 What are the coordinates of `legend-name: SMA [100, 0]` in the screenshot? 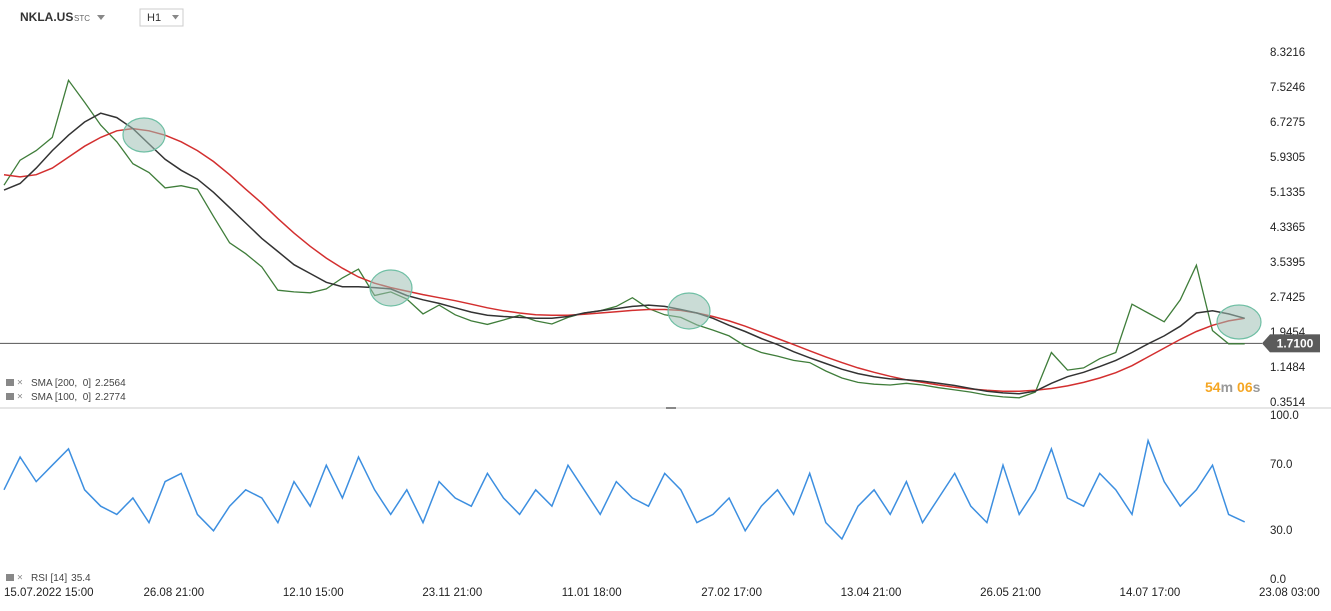 It's located at (61, 397).